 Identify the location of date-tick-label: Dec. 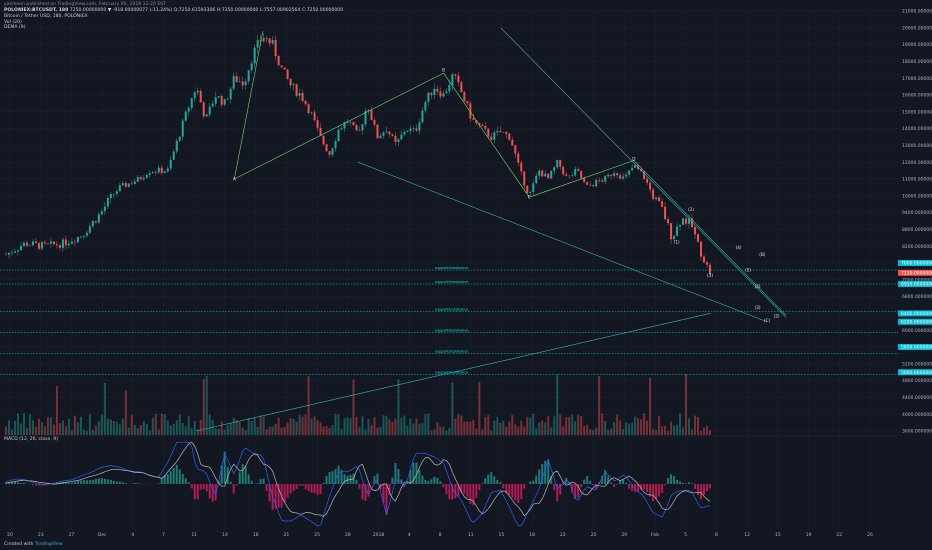
(102, 535).